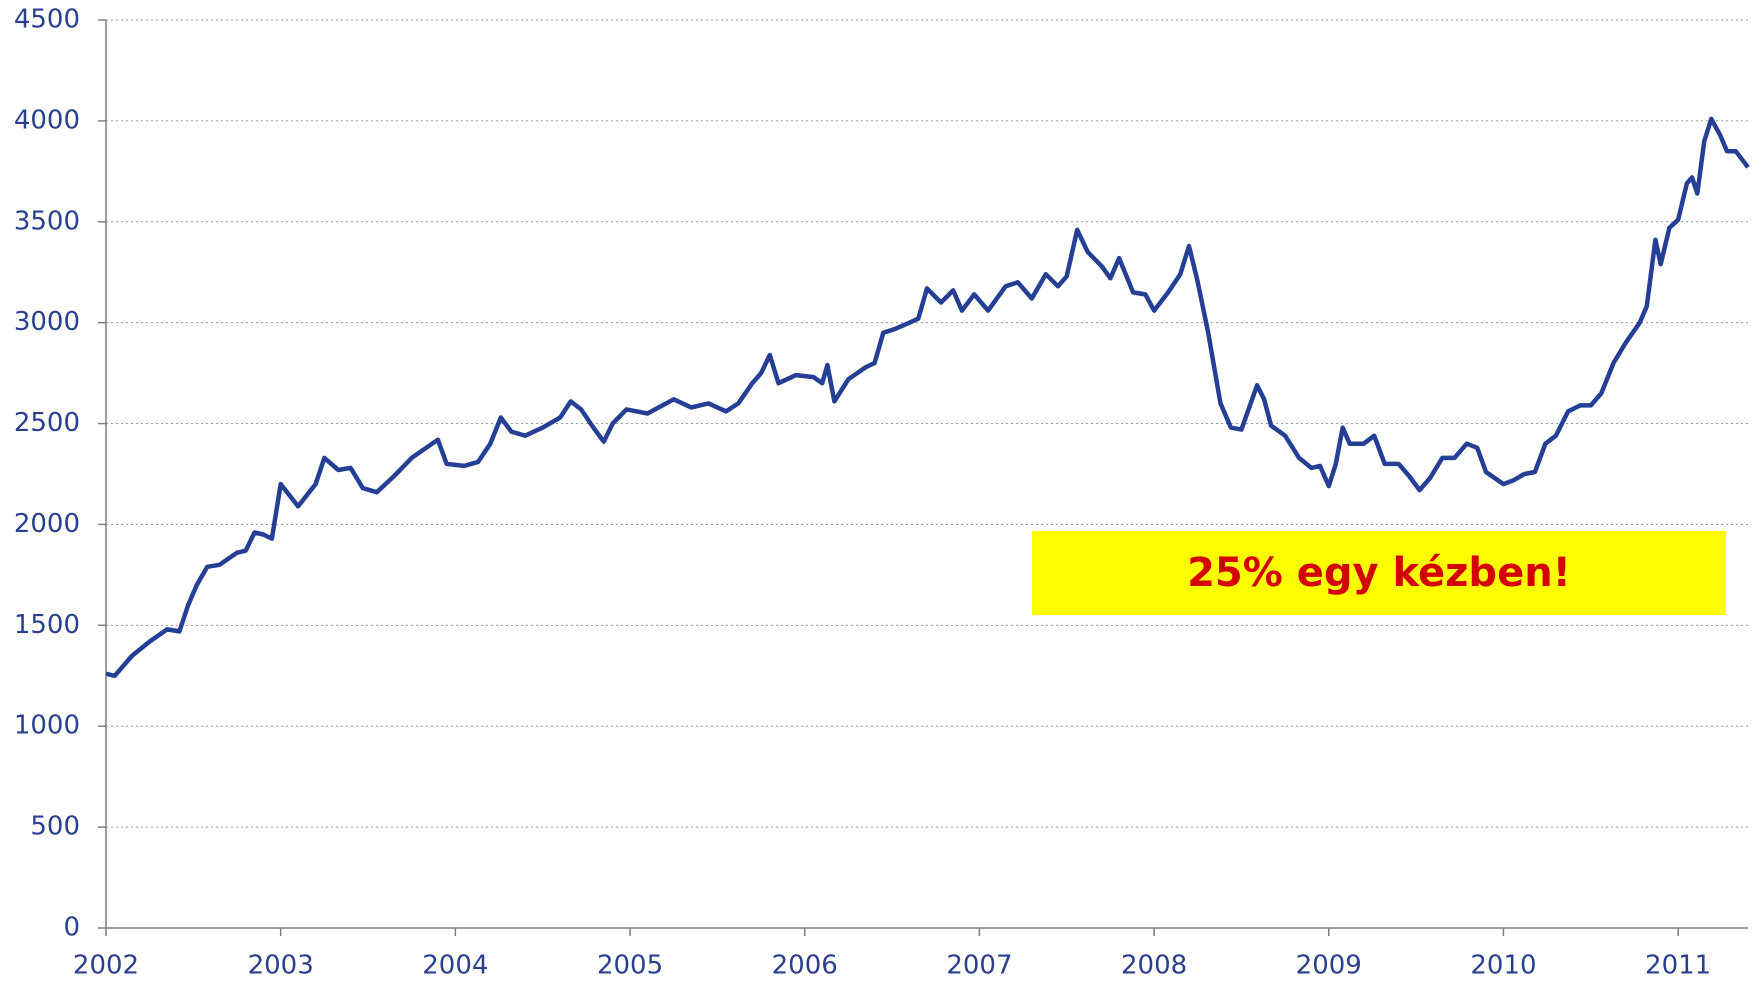 The width and height of the screenshot is (1758, 984). Describe the element at coordinates (47, 726) in the screenshot. I see `y-tick-label: 1000` at that location.